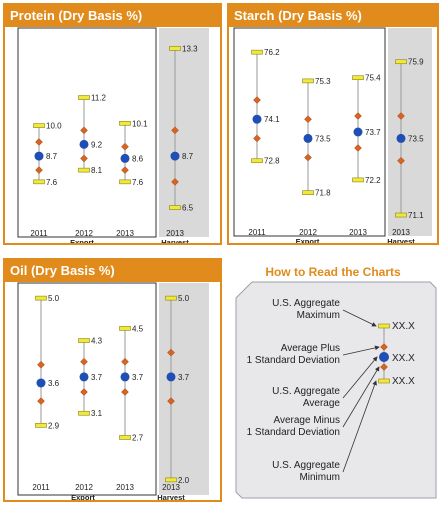 The width and height of the screenshot is (442, 505). What do you see at coordinates (138, 437) in the screenshot?
I see `min-data-label: 2.7` at bounding box center [138, 437].